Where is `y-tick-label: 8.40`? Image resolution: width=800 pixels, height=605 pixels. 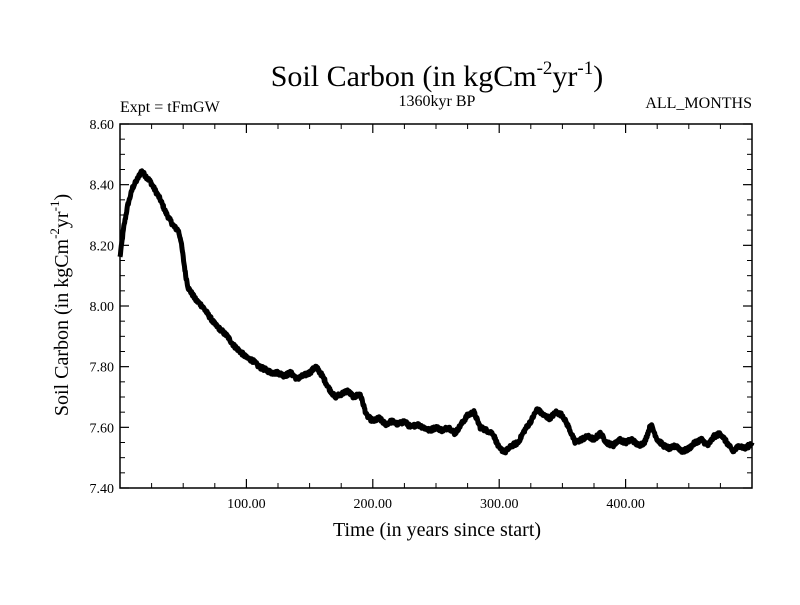
y-tick-label: 8.40 is located at coordinates (102, 186).